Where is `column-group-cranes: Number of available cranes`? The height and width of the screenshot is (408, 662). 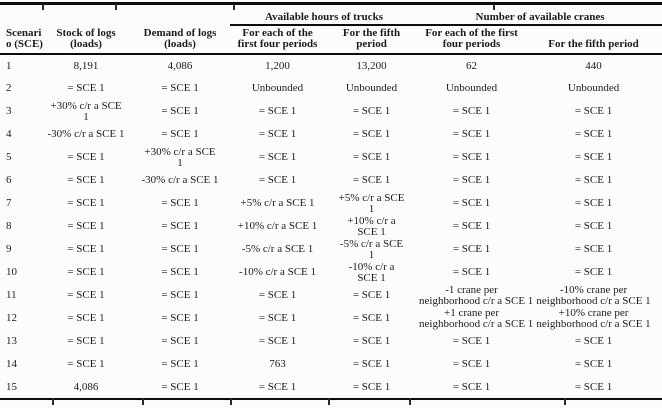
column-group-cranes: Number of available cranes is located at coordinates (540, 14).